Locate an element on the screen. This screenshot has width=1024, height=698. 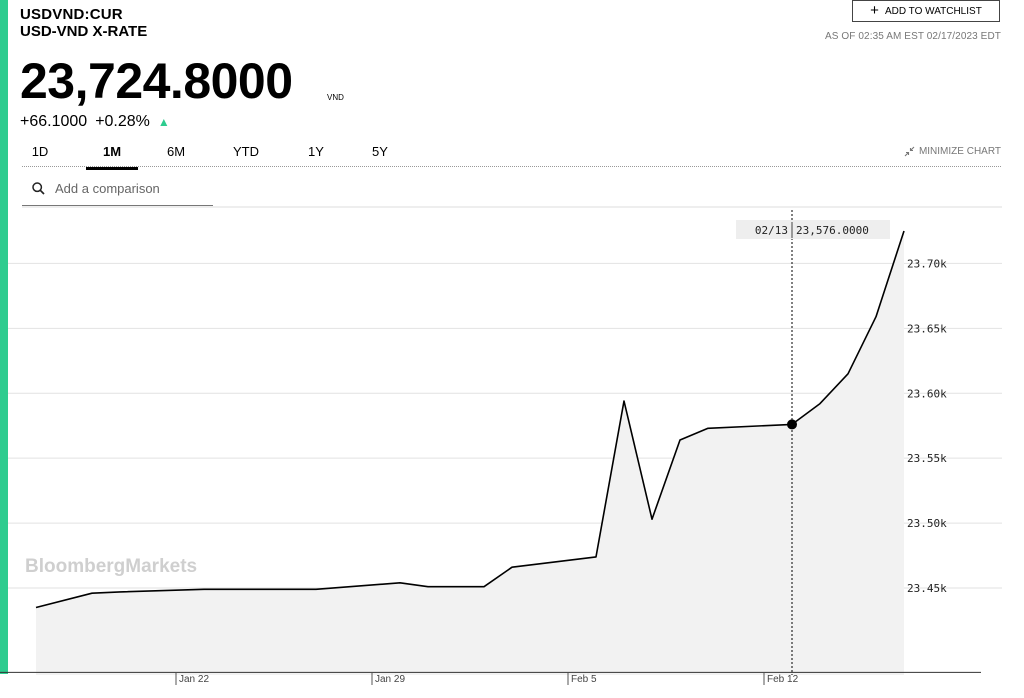
up-arrow-icon: ▲ is located at coordinates (163, 122).